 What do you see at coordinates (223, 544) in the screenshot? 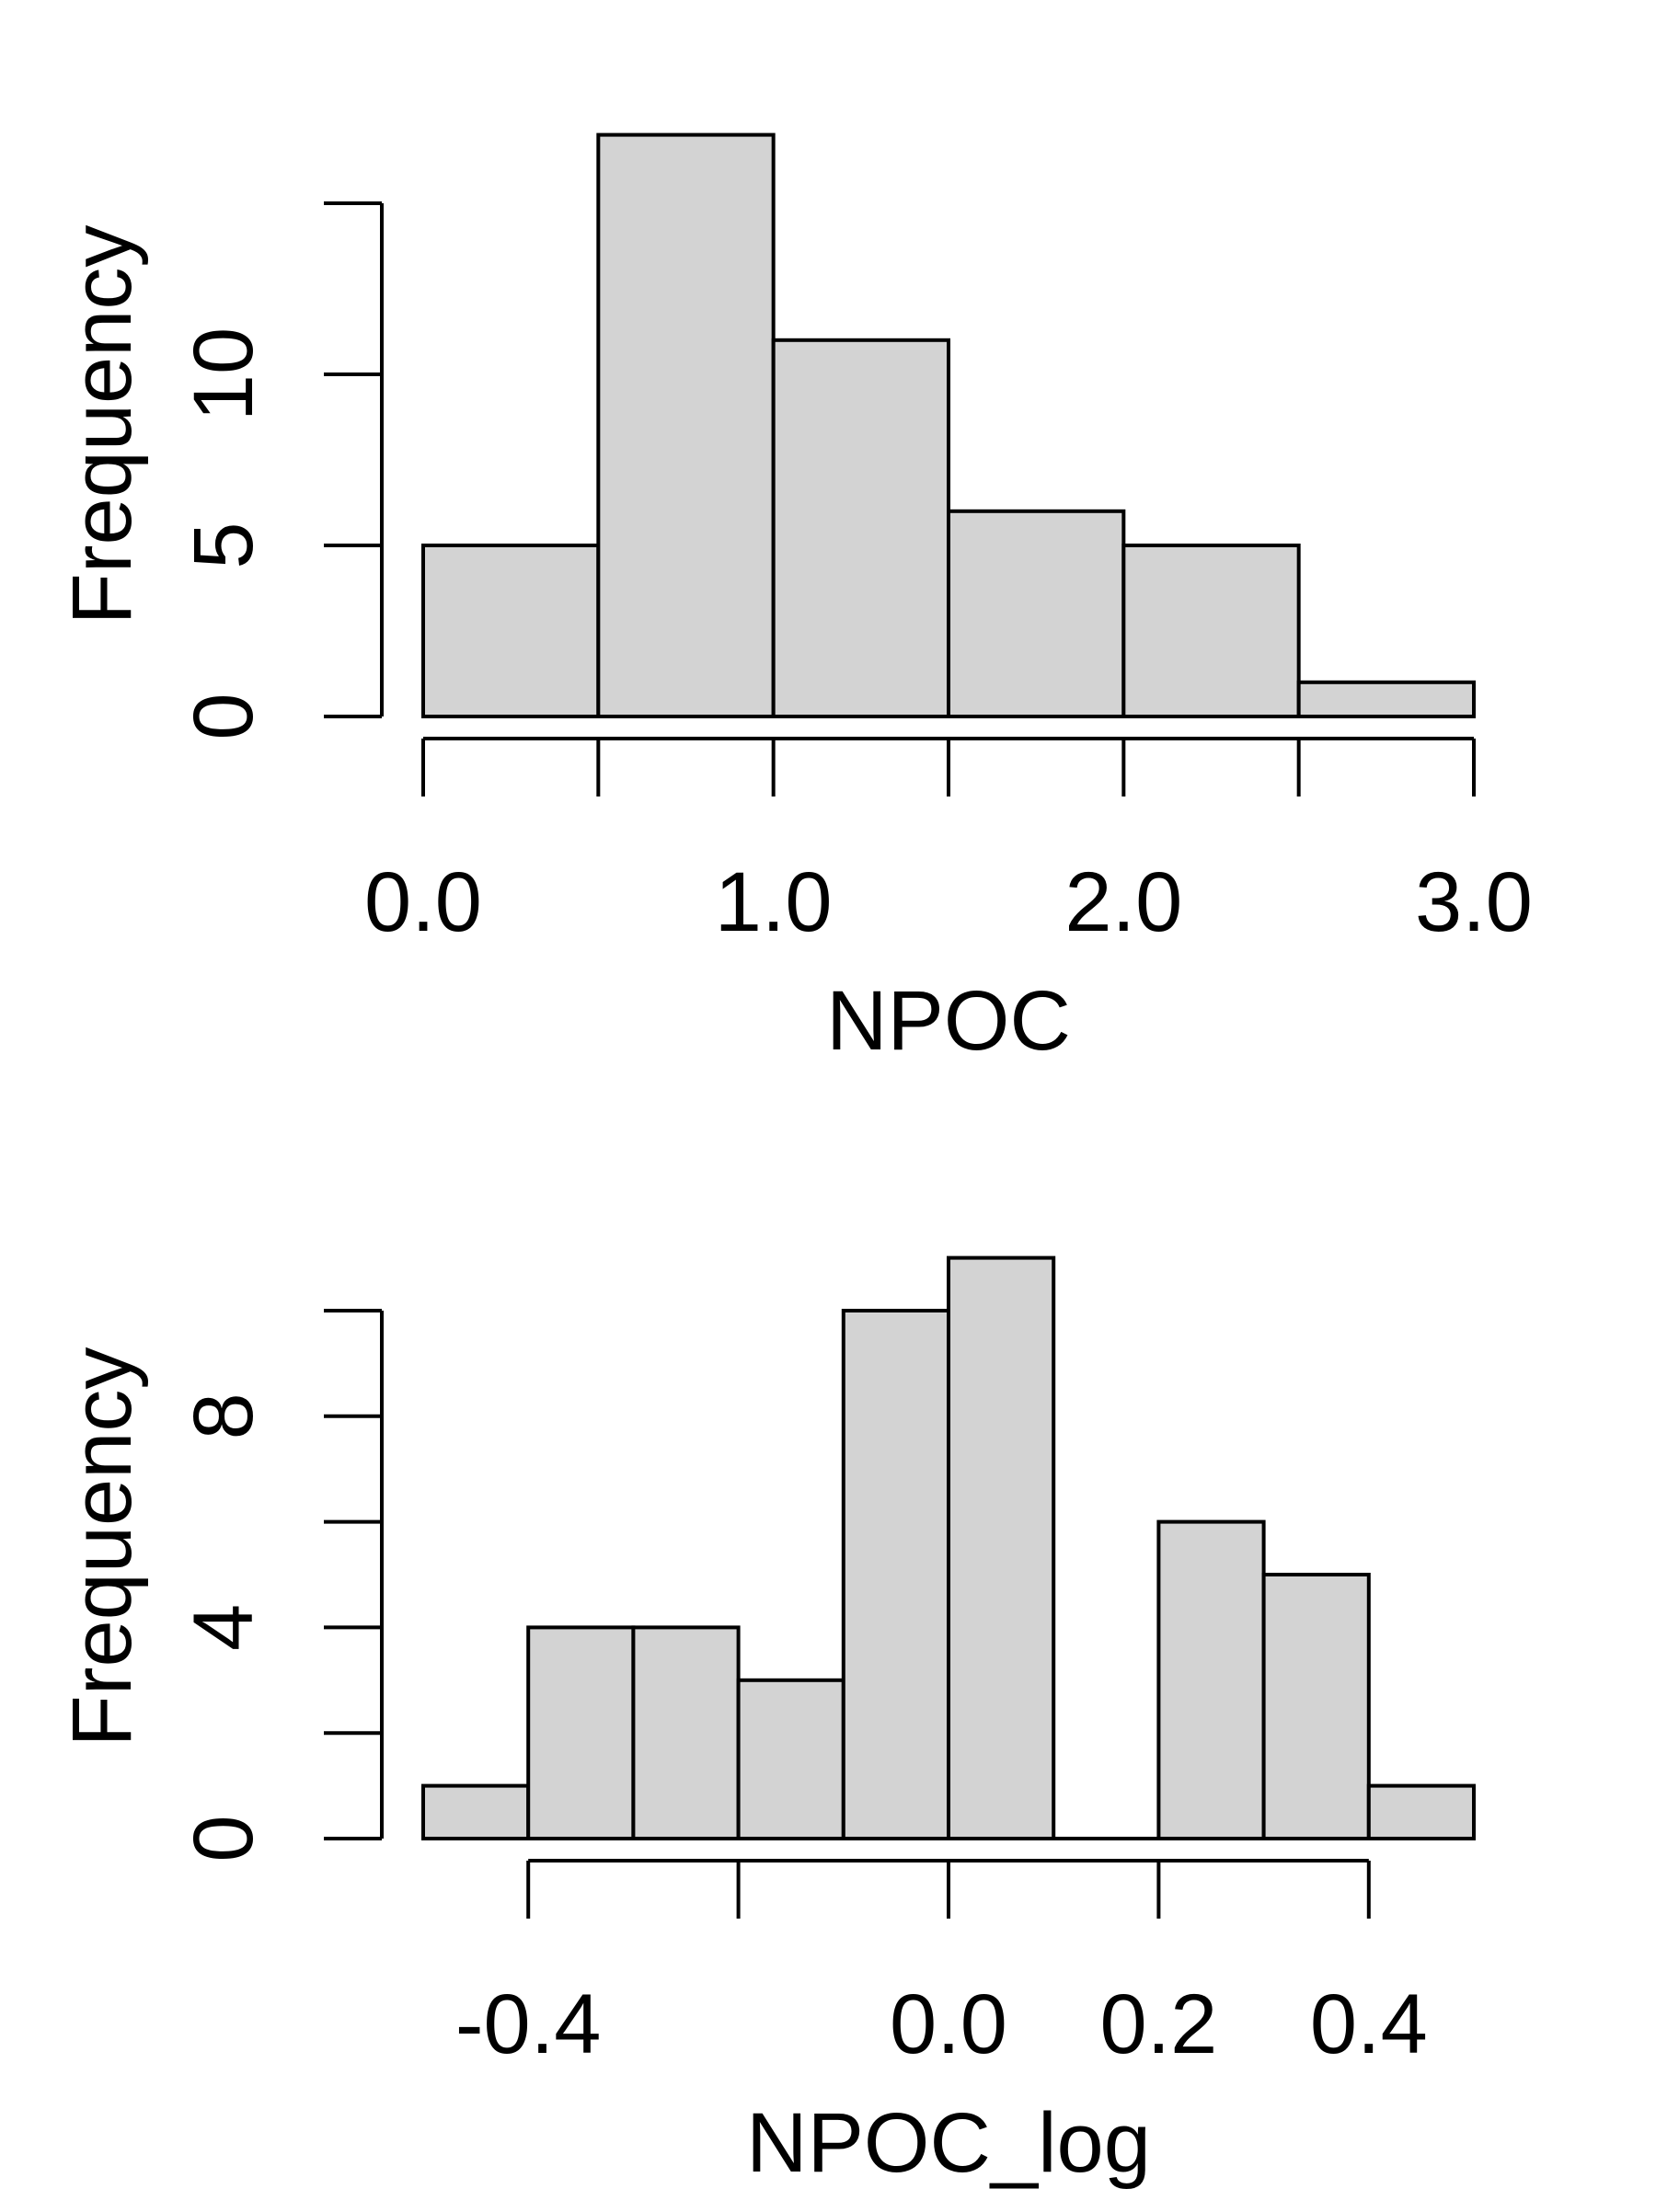
I see `y-tick-label: 5` at bounding box center [223, 544].